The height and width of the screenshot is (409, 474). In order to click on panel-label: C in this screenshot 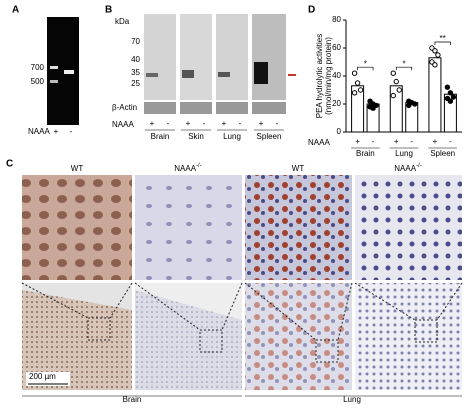, I will do `click(9, 164)`.